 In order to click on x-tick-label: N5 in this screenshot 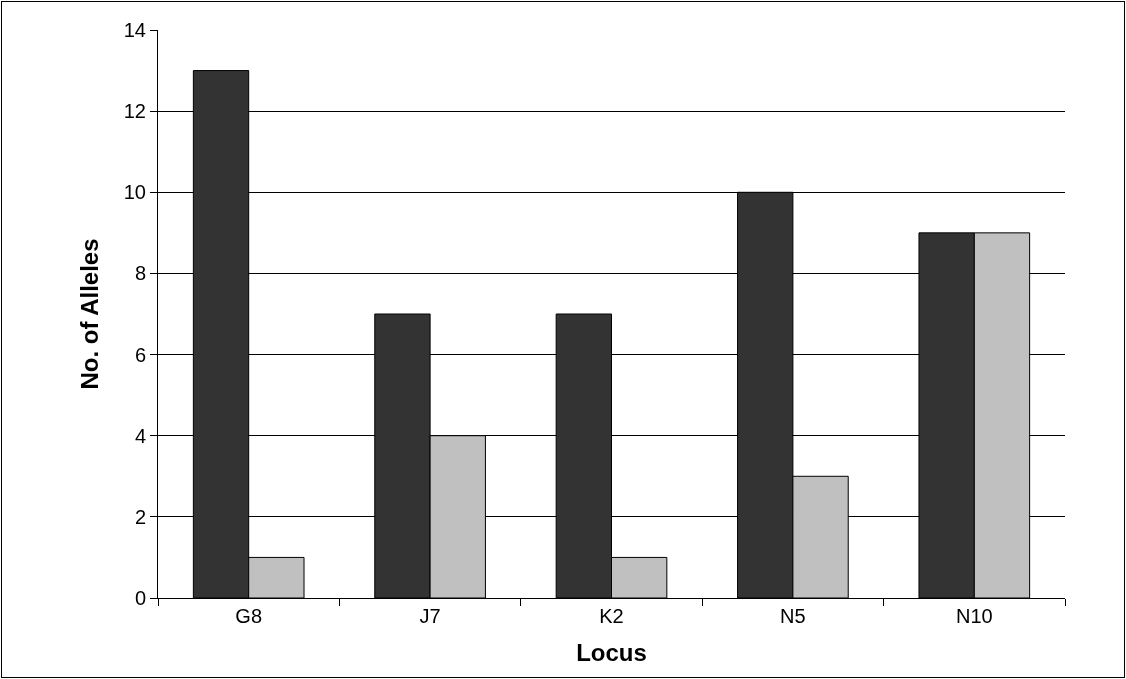, I will do `click(793, 616)`.